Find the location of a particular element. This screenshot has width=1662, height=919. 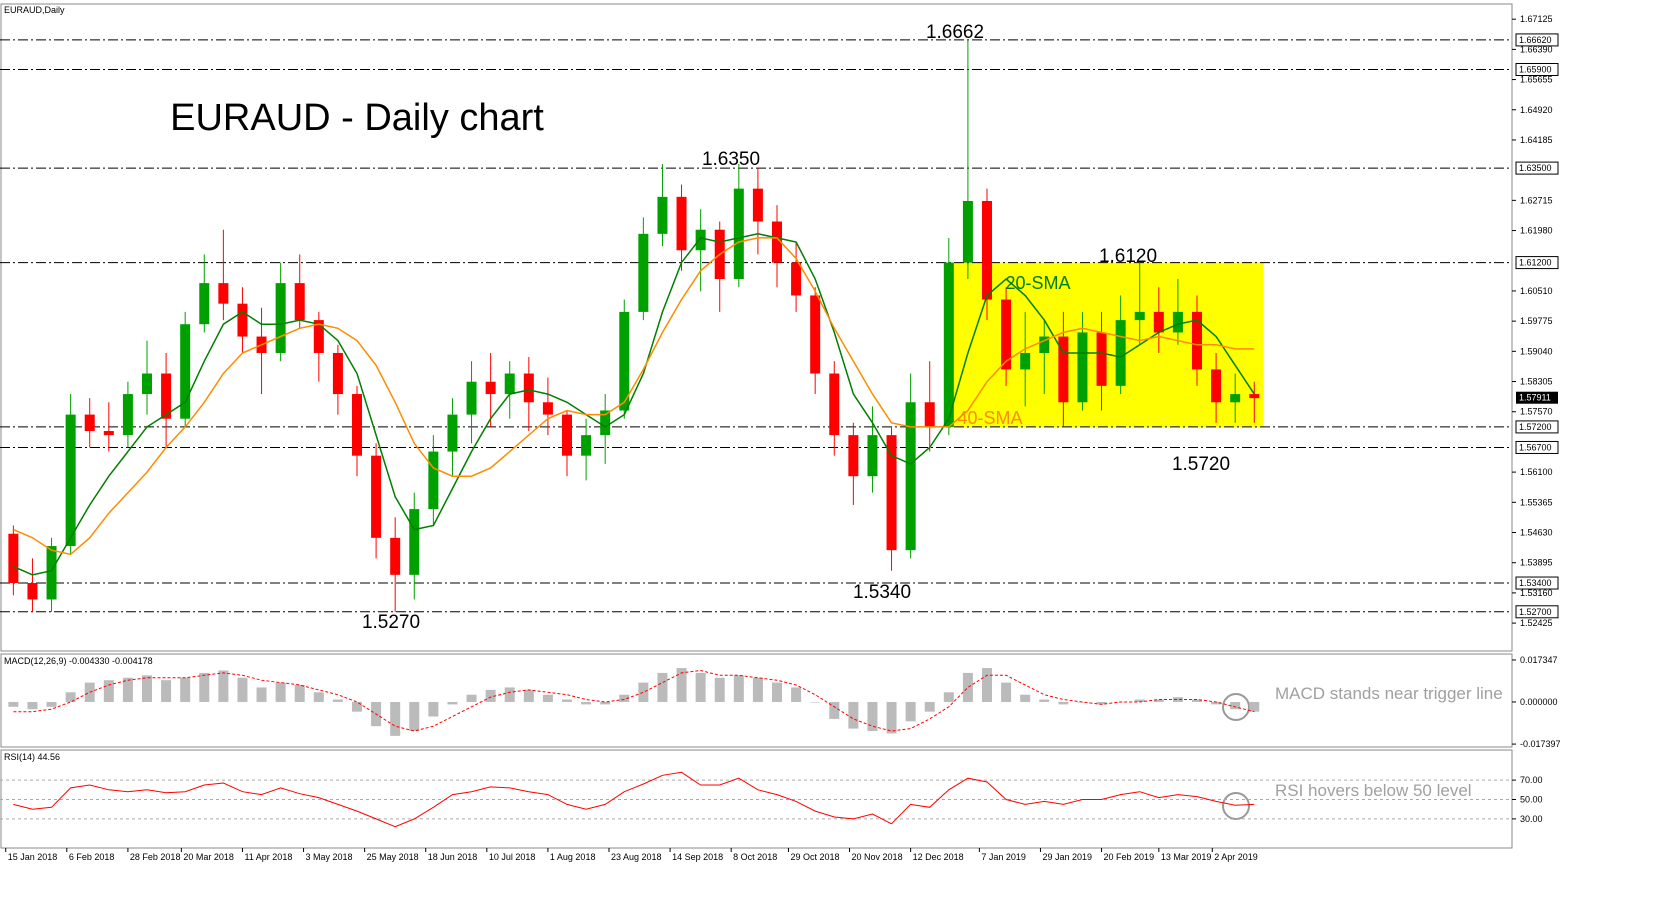

x-tick-label: 1 Aug 2018 is located at coordinates (573, 857).